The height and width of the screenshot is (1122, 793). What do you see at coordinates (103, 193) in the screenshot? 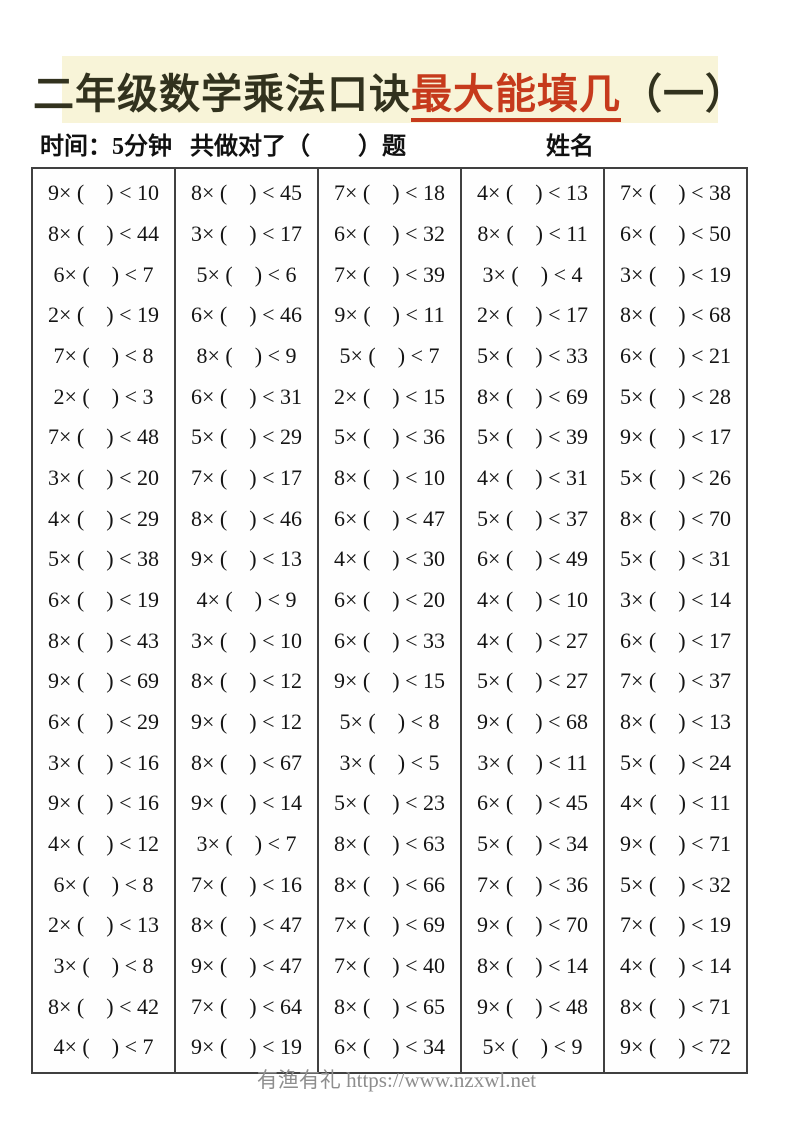
I see `problem: 9× ( ) < 10` at bounding box center [103, 193].